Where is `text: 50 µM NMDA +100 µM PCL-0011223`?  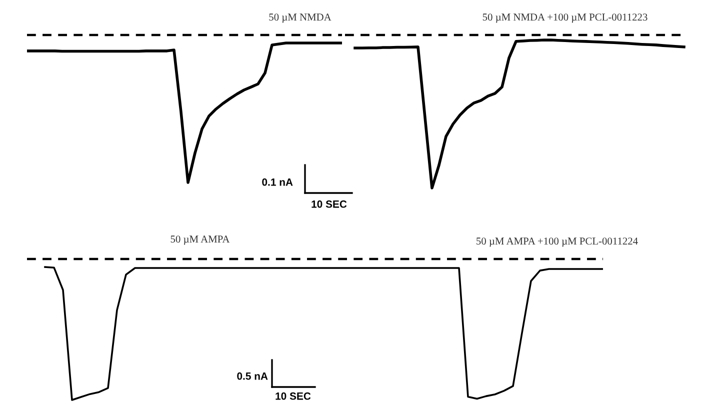
text: 50 µM NMDA +100 µM PCL-0011223 is located at coordinates (565, 18).